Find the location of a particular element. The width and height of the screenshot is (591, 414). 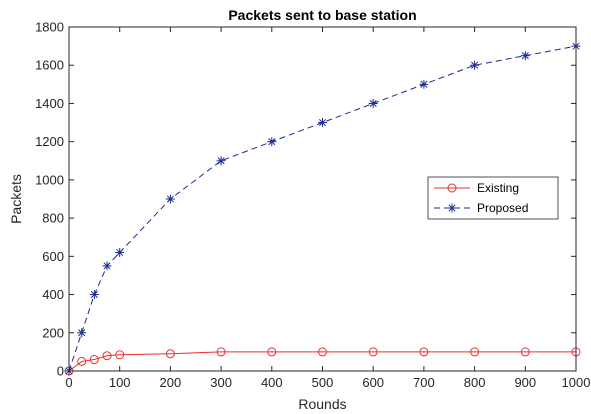

legend: Existing Proposed is located at coordinates (493, 198).